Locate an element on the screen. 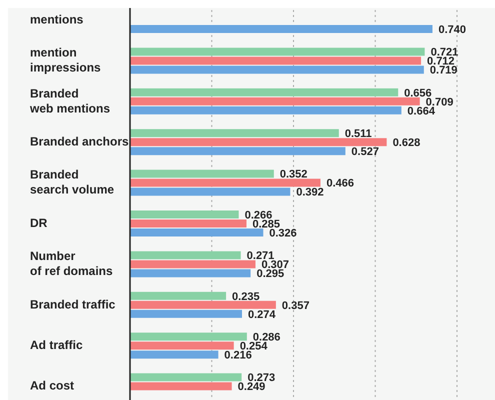  y-tick-label: Branded search volume is located at coordinates (72, 182).